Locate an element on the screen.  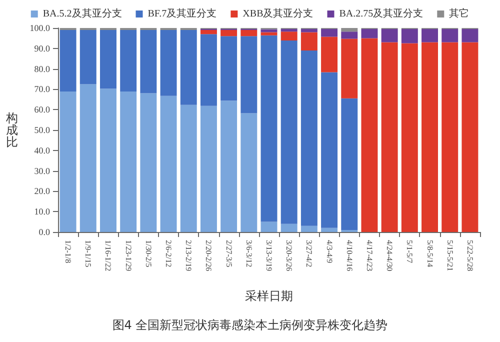
y-tick-label: 40.0 is located at coordinates (42, 150).